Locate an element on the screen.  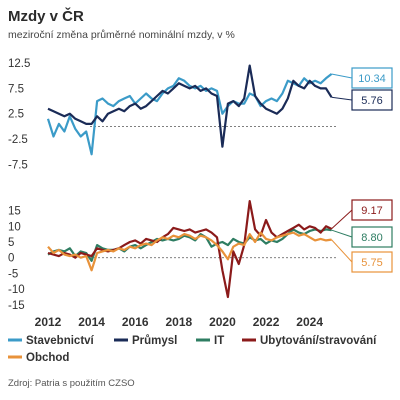
y-tick-label: 12.5 is located at coordinates (19, 64).